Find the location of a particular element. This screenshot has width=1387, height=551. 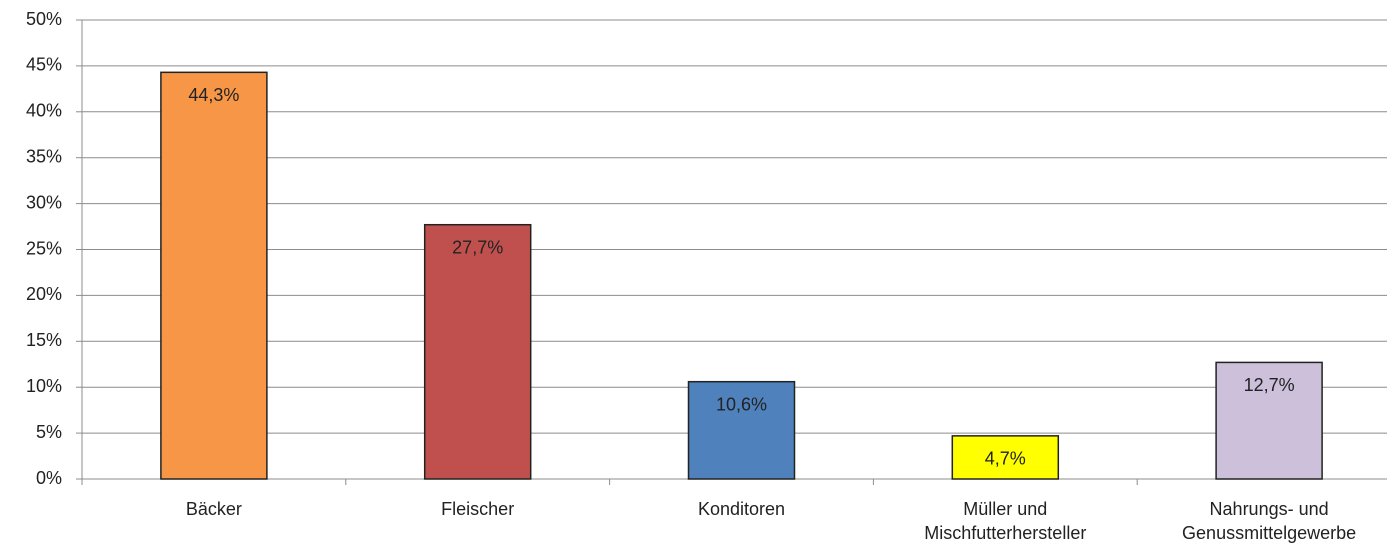

y-tick-label: 20% is located at coordinates (44, 294).